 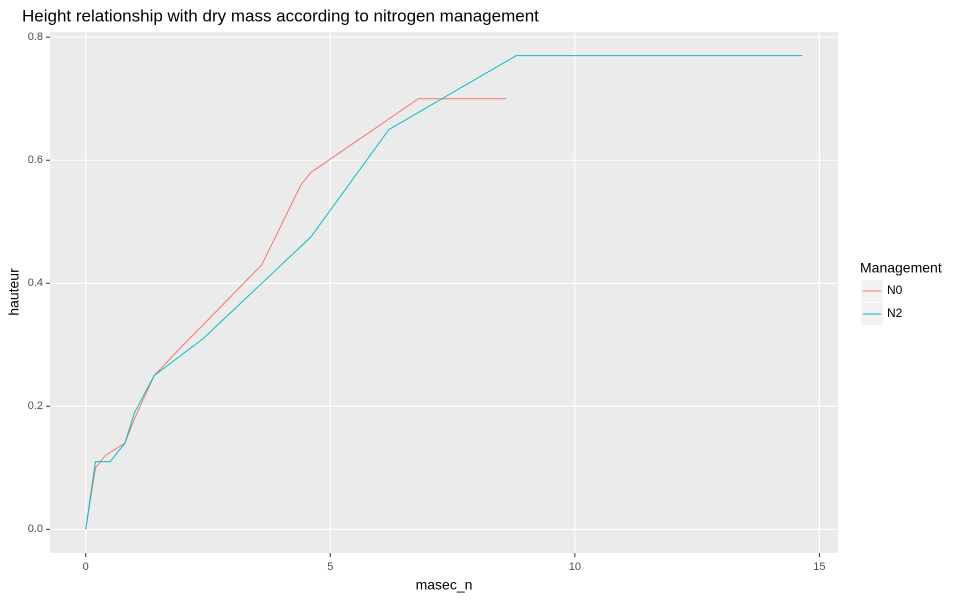 What do you see at coordinates (35, 283) in the screenshot?
I see `y-tick-label: 0.4` at bounding box center [35, 283].